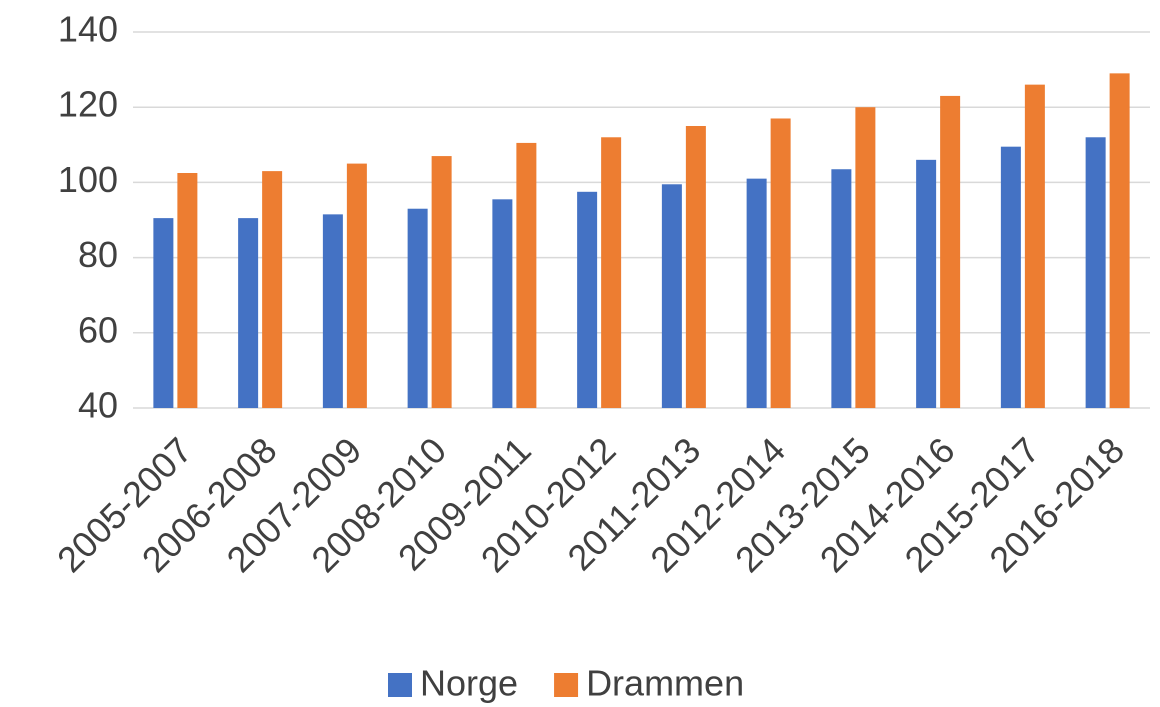 This screenshot has width=1160, height=707. I want to click on y-tick-label: 140, so click(88, 29).